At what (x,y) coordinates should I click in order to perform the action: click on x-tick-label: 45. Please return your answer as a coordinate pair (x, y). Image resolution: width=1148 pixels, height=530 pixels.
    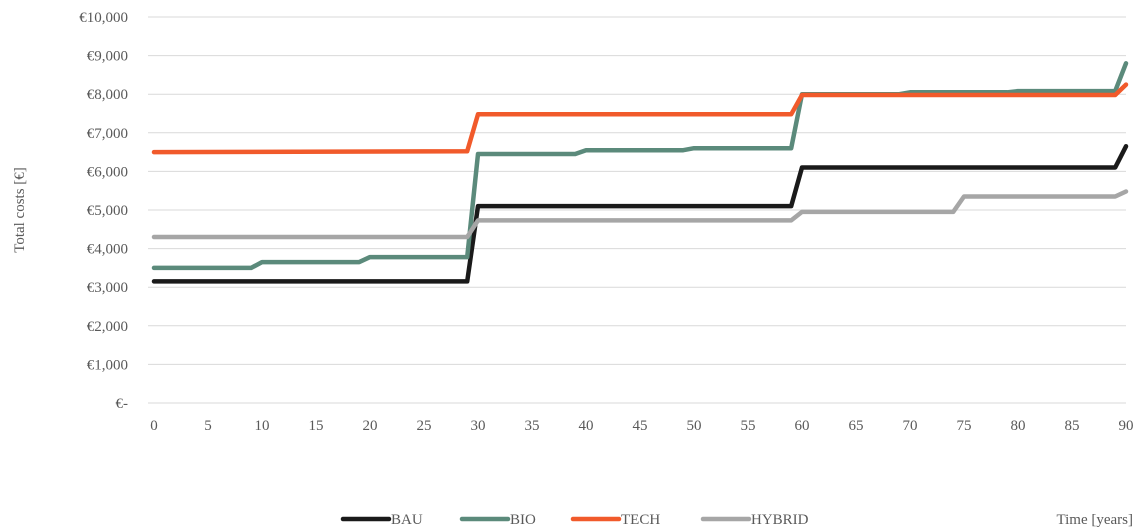
    Looking at the image, I should click on (640, 426).